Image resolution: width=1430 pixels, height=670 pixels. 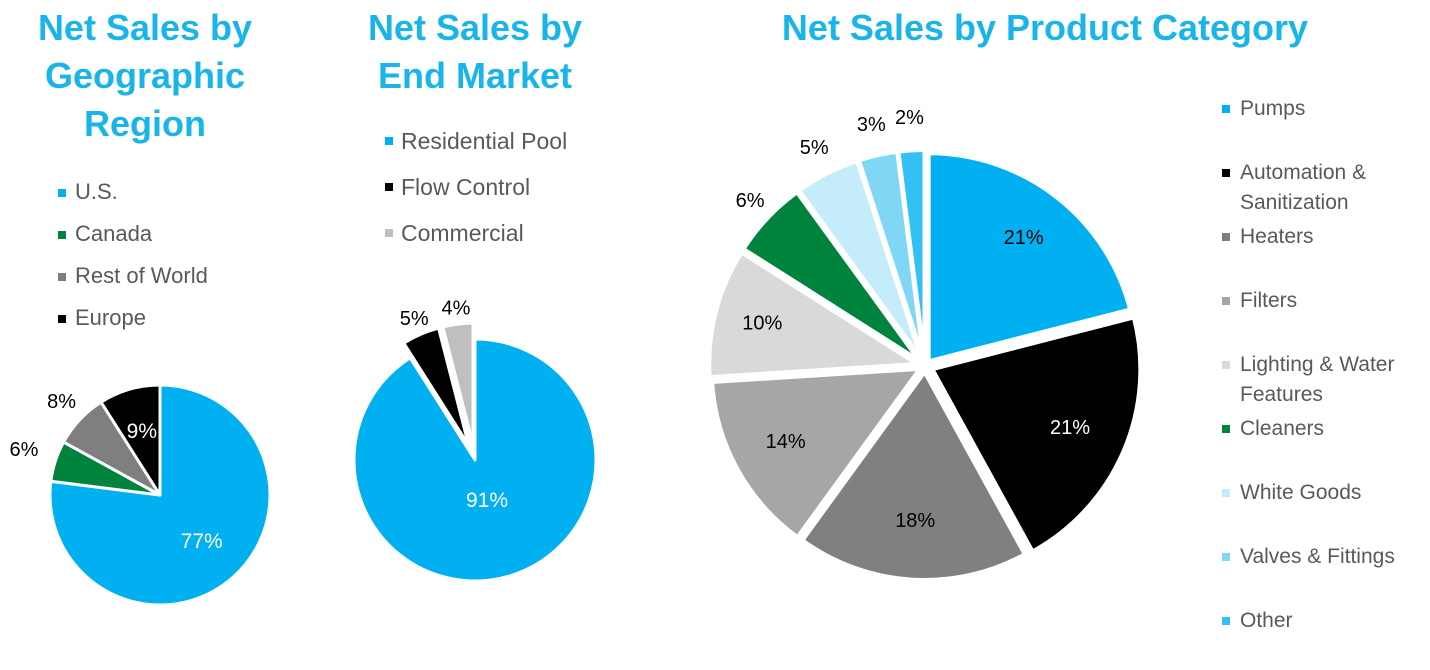 I want to click on pie-slice-residential-pool, so click(x=475, y=460).